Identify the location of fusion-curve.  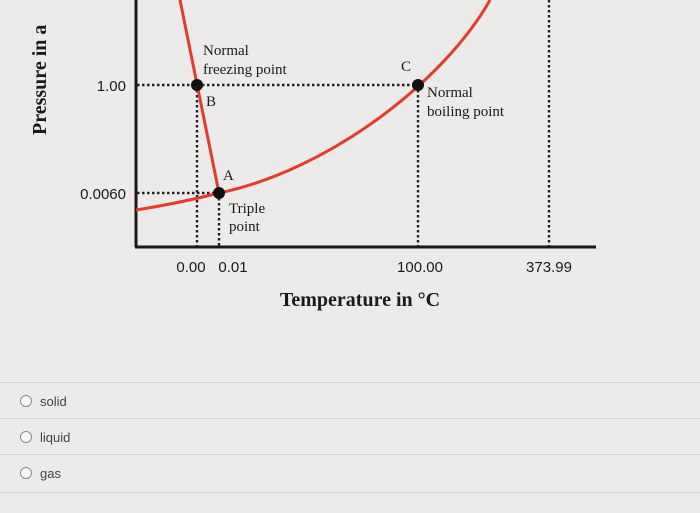
(199, 97).